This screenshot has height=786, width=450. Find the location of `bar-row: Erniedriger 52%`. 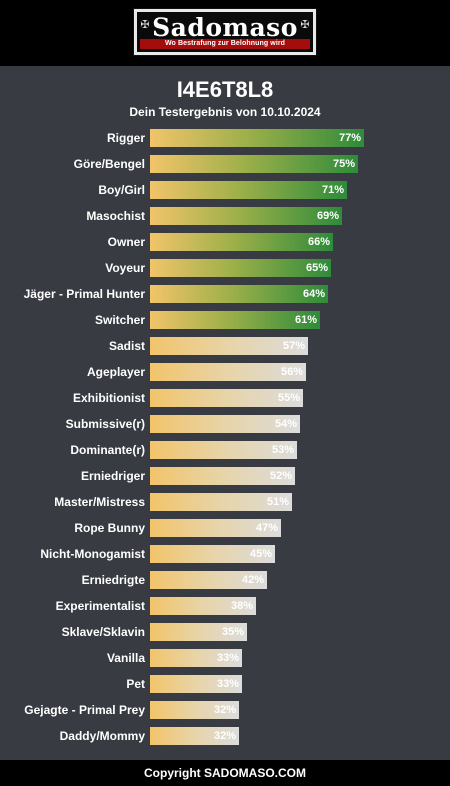

bar-row: Erniedriger 52% is located at coordinates (225, 477).